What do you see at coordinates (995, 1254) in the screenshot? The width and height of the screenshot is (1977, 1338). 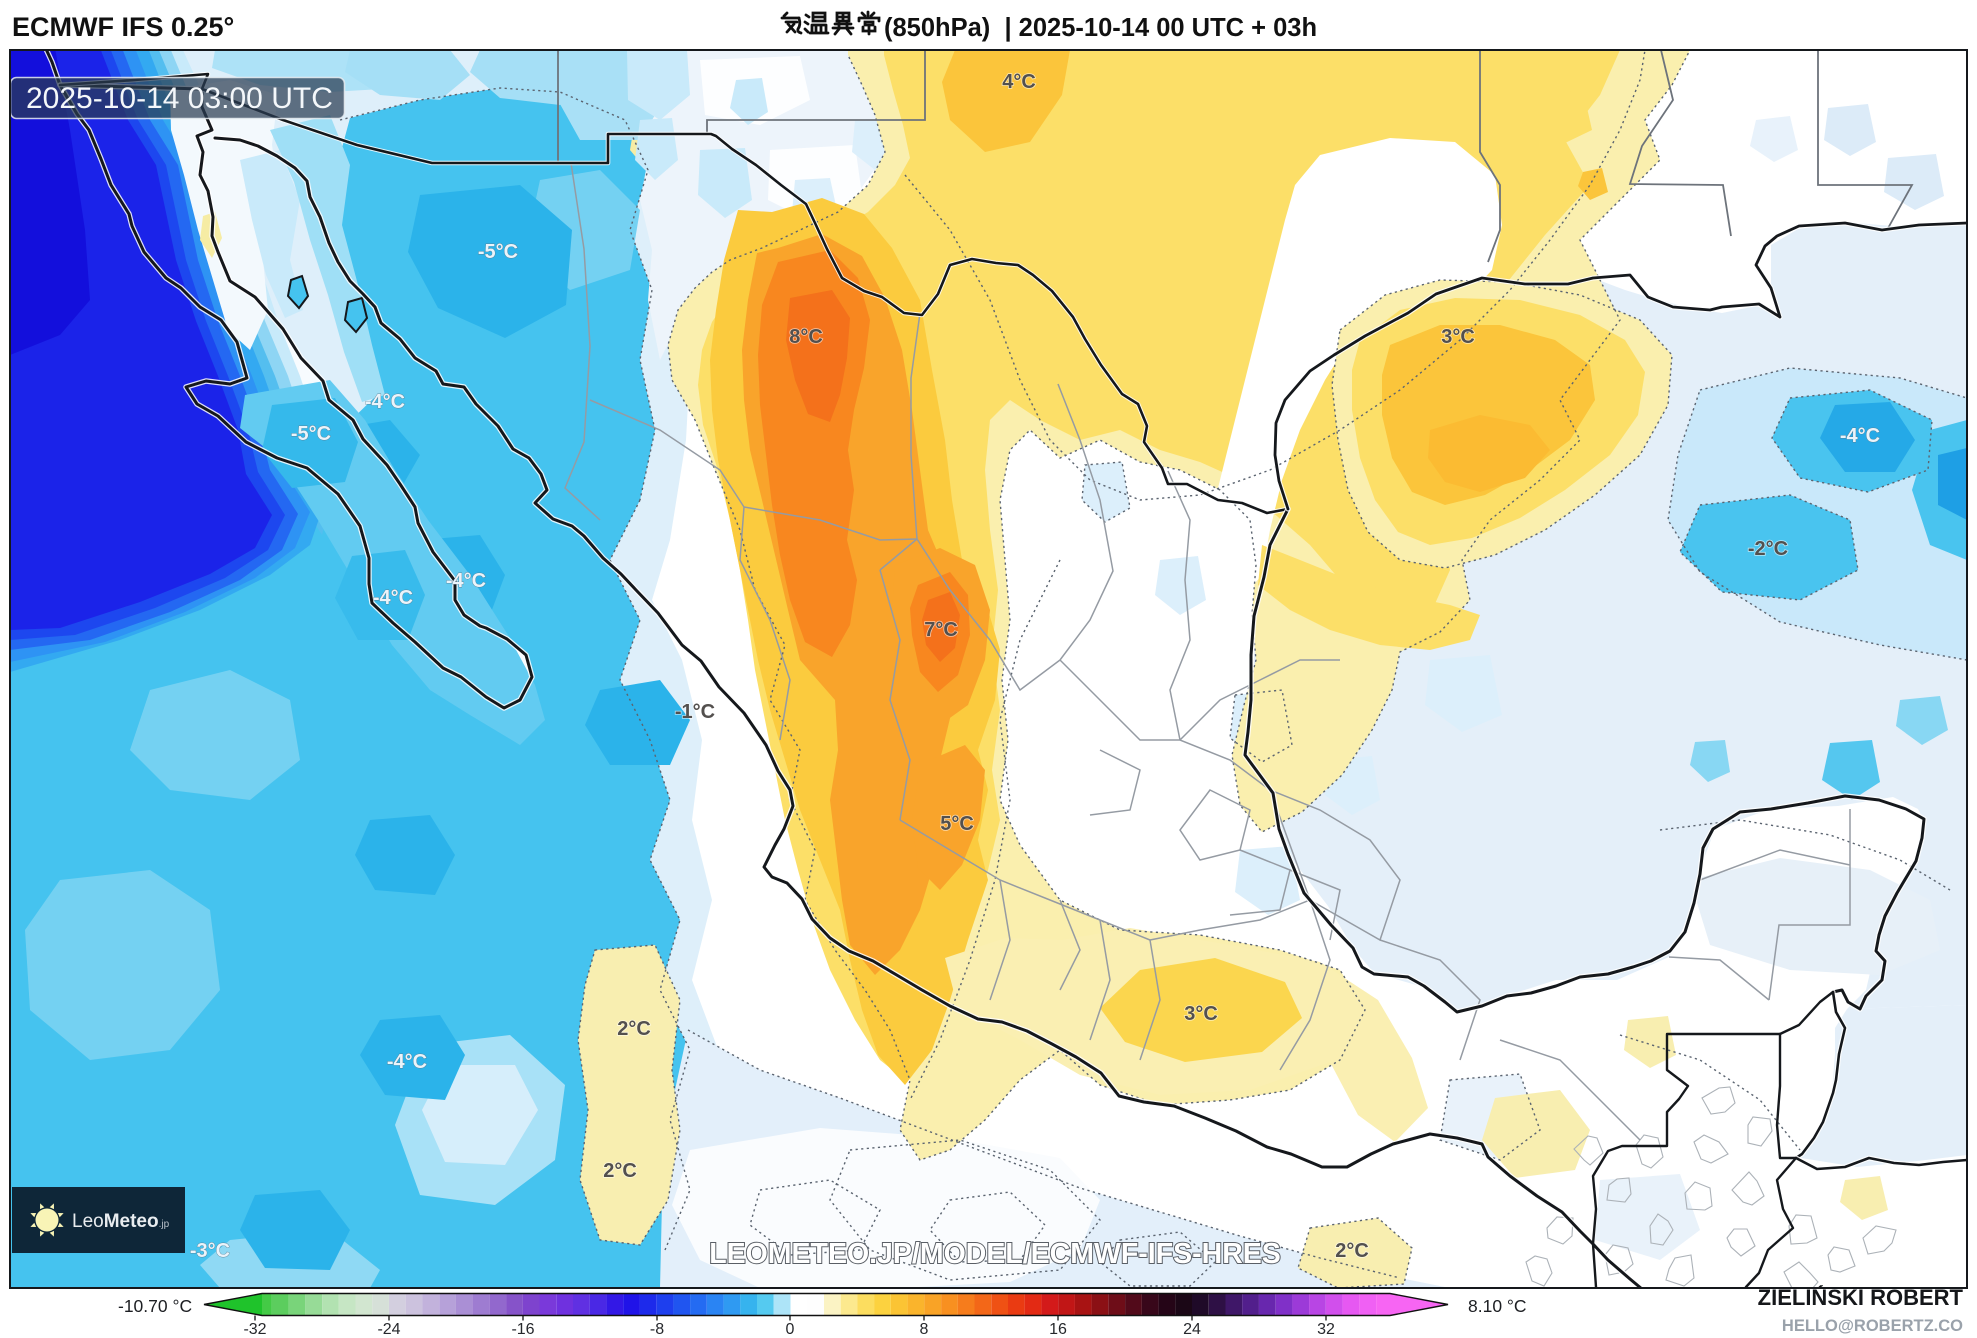 I see `svg-text:LEOMETEO.JP/MODEL/ECMWF-IFS-HR: LEOMETEO.JP/MODEL/ECMWF-IFS-HRES` at bounding box center [995, 1254].